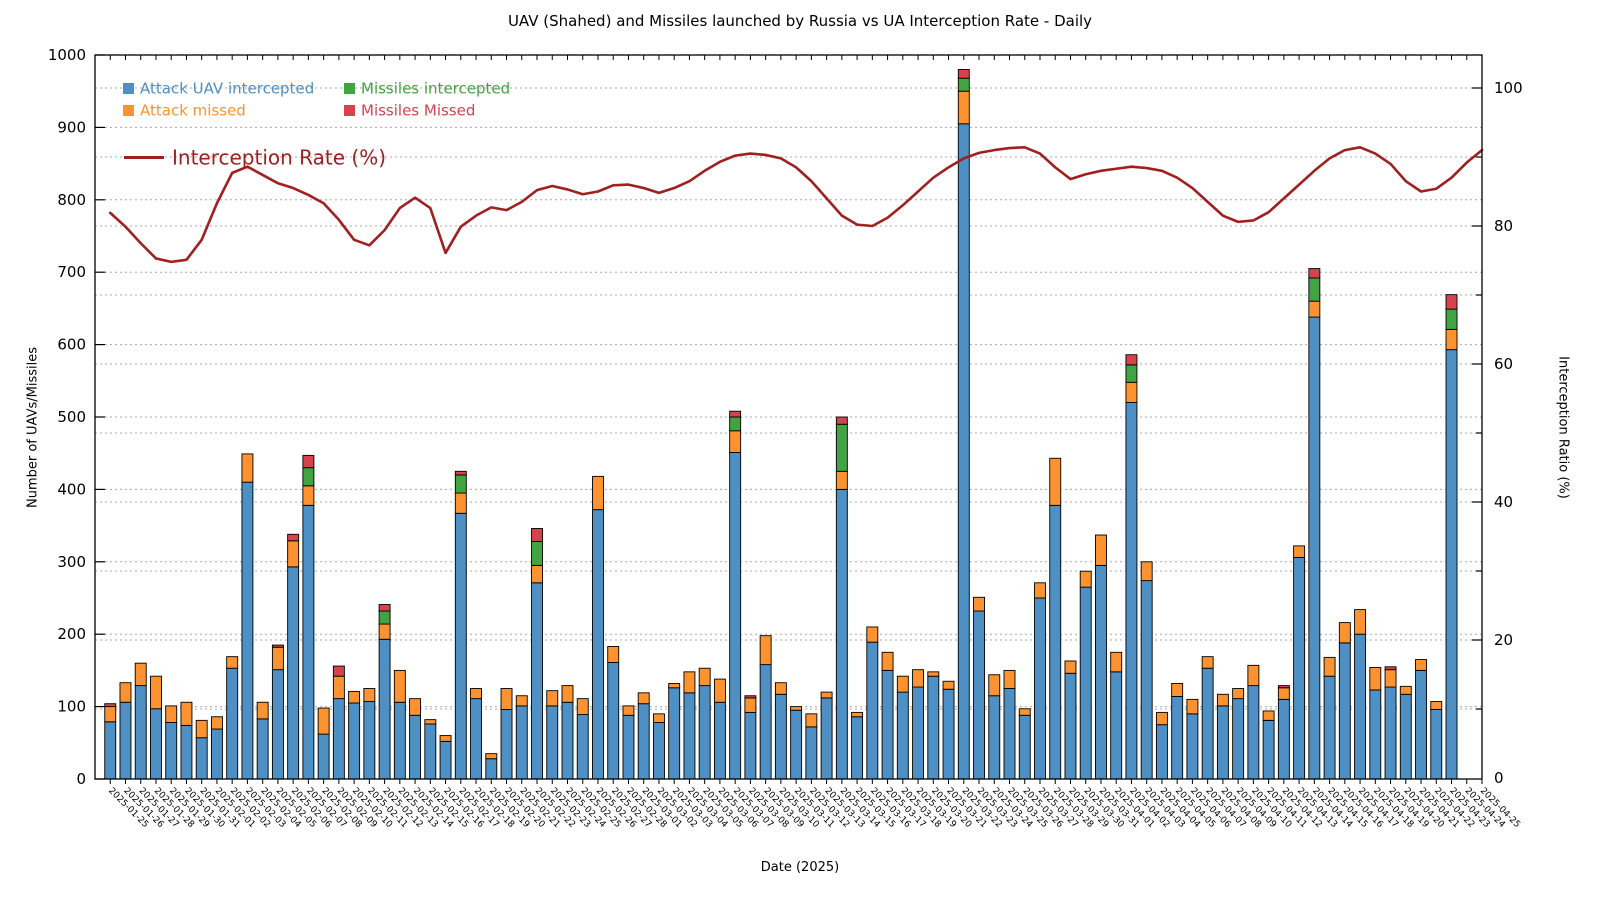 This screenshot has height=900, width=1600. I want to click on svg-text: 1000, so click(67, 55).